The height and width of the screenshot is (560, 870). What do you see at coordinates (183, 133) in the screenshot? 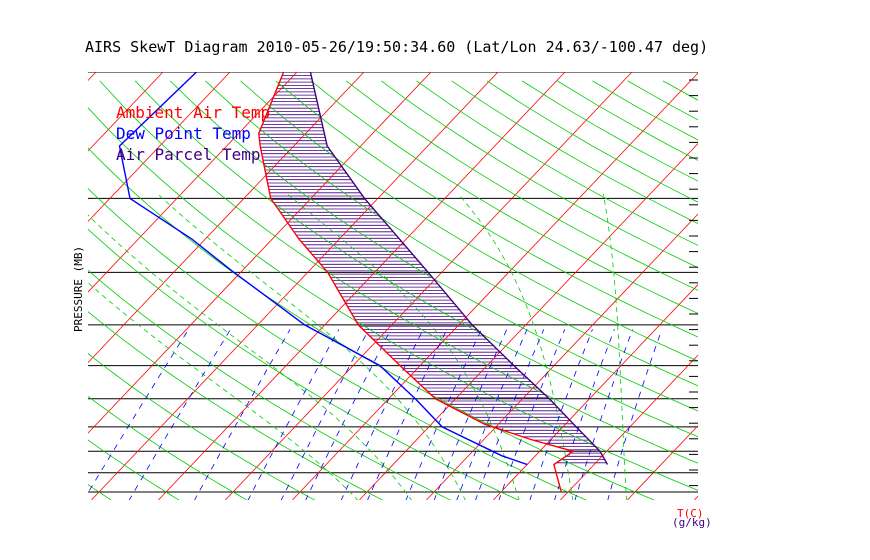
I see `legend-dewpoint: Dew Point Temp` at bounding box center [183, 133].